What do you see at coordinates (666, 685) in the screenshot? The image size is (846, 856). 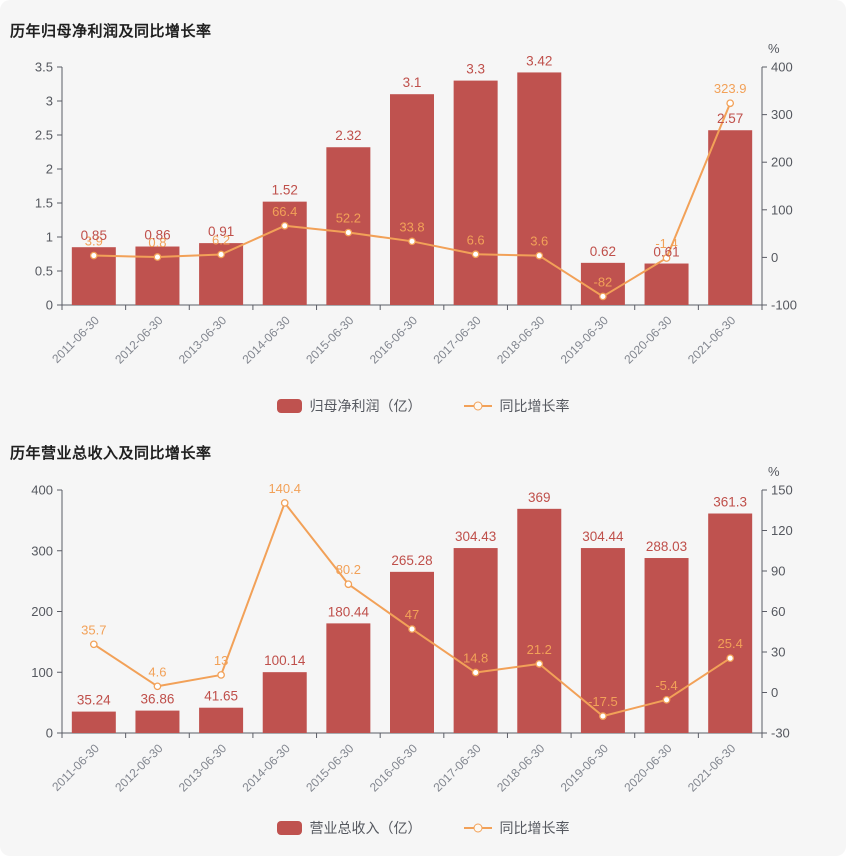 I see `line-value-label: -5.4` at bounding box center [666, 685].